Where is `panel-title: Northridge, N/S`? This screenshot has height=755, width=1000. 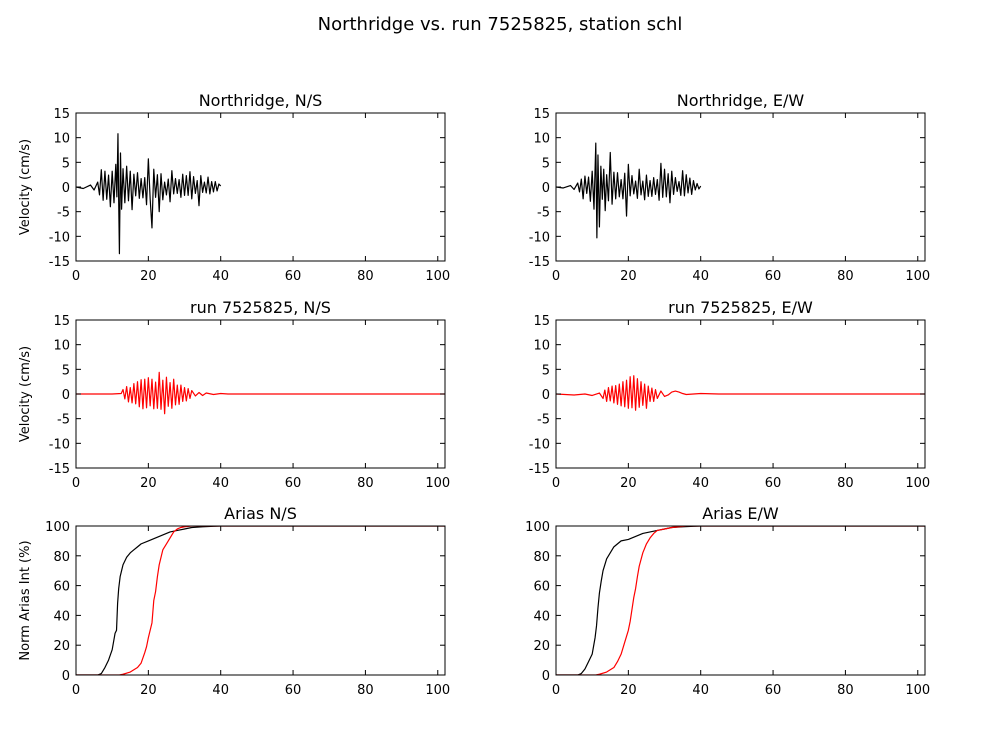
panel-title: Northridge, N/S is located at coordinates (261, 100).